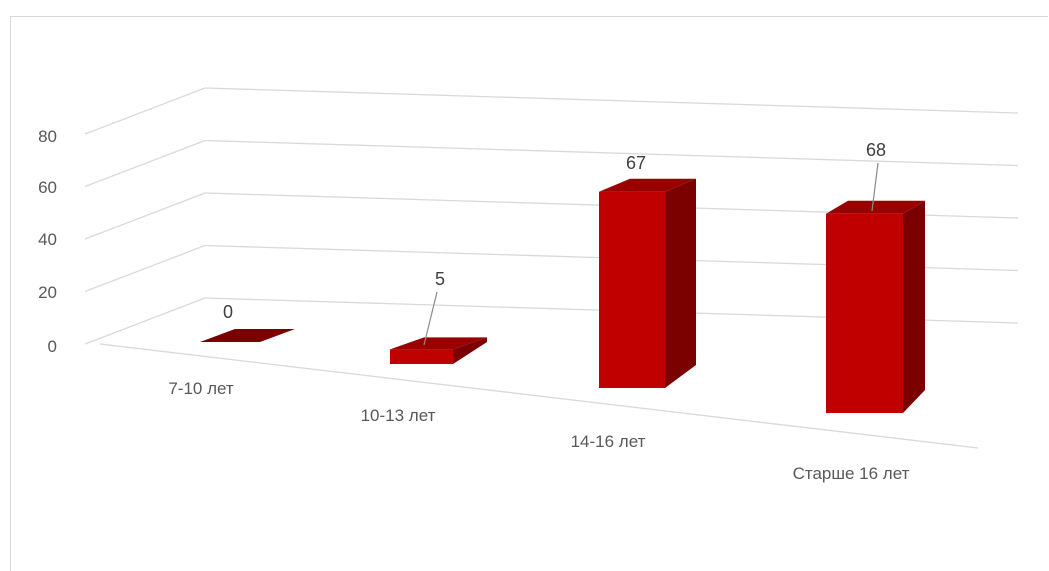 This screenshot has height=571, width=1049. What do you see at coordinates (47, 292) in the screenshot?
I see `y-tick-label: 20` at bounding box center [47, 292].